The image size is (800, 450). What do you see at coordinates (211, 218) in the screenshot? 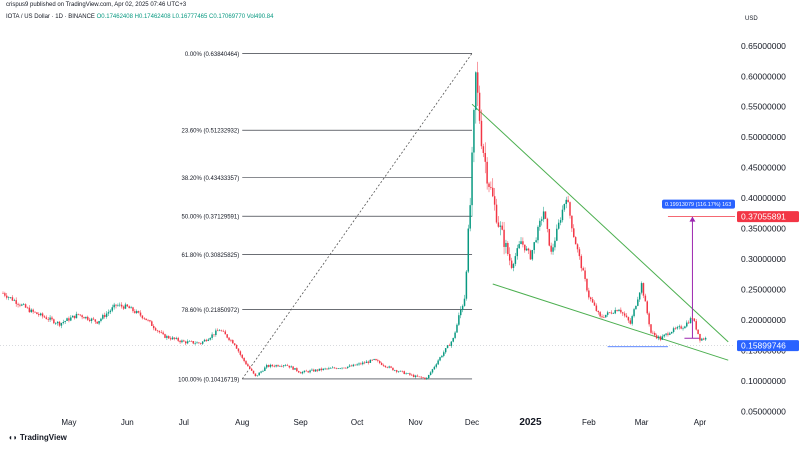
I see `fib-level-label: 50.00% (0.37129591)` at bounding box center [211, 218].